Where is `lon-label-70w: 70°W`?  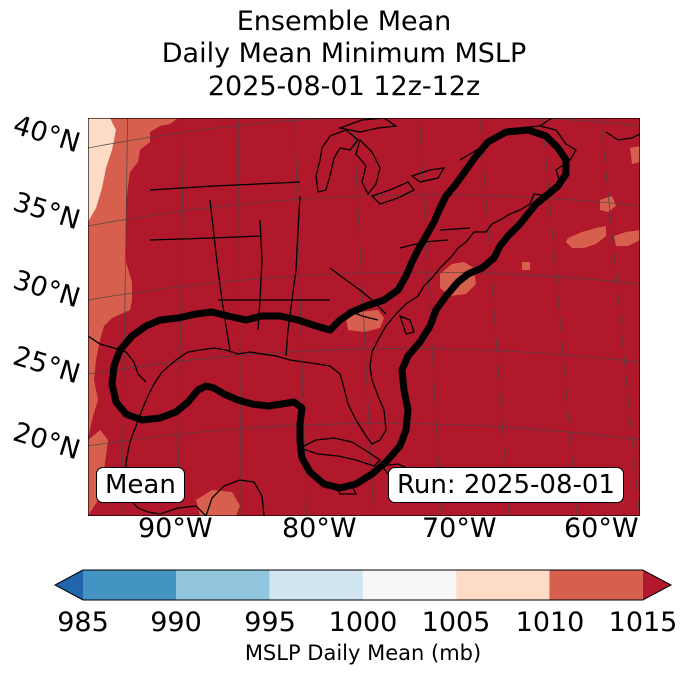 lon-label-70w: 70°W is located at coordinates (459, 528).